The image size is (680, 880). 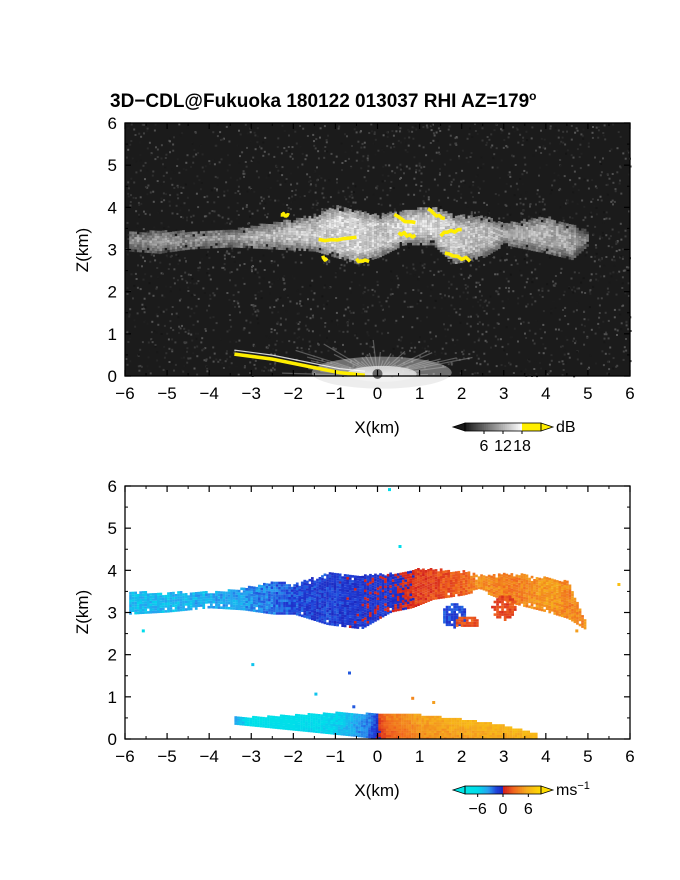 What do you see at coordinates (166, 393) in the screenshot?
I see `reflectivity-x-tick-label: −5` at bounding box center [166, 393].